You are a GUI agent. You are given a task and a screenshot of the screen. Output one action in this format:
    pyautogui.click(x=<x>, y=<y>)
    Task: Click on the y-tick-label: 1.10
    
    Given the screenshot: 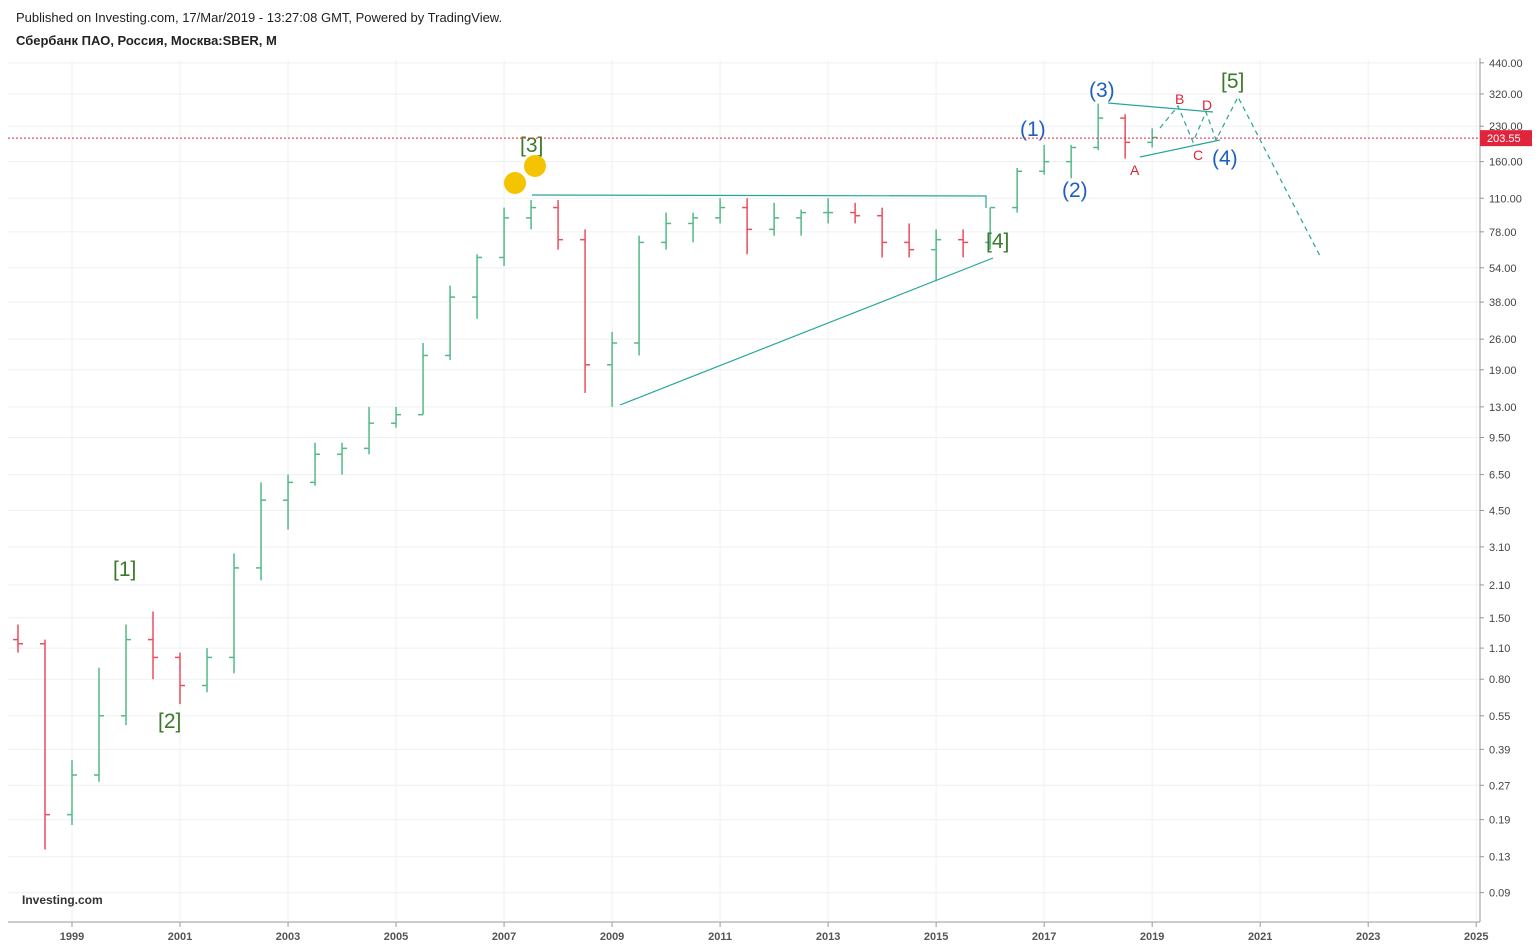 What is the action you would take?
    pyautogui.click(x=1499, y=649)
    